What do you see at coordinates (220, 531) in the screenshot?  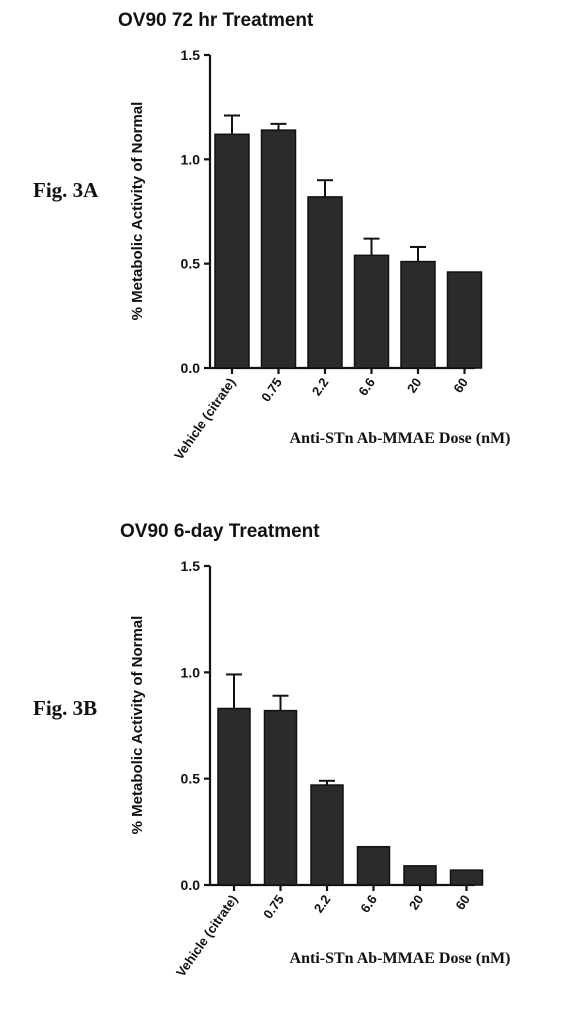 I see `chart-title: OV90 6-day Treatment` at bounding box center [220, 531].